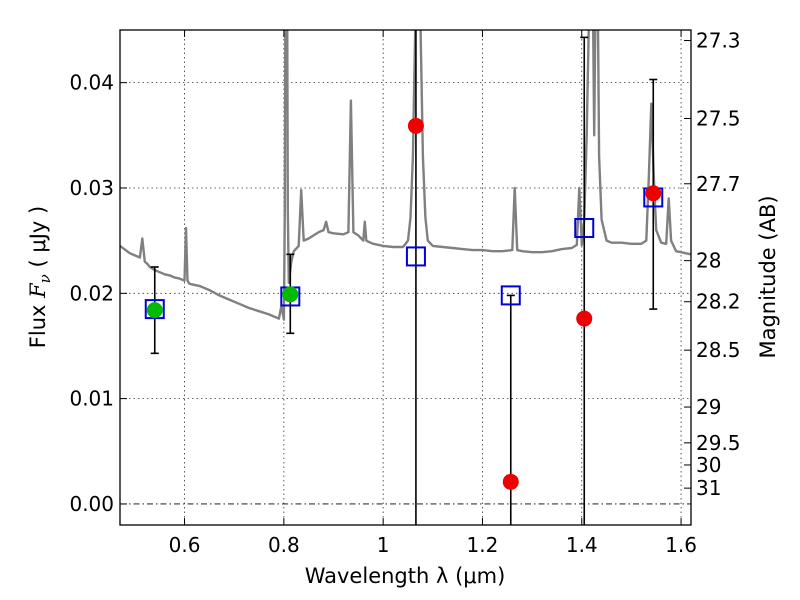 This screenshot has width=800, height=600. I want to click on x-tick-label: 0.8, so click(284, 545).